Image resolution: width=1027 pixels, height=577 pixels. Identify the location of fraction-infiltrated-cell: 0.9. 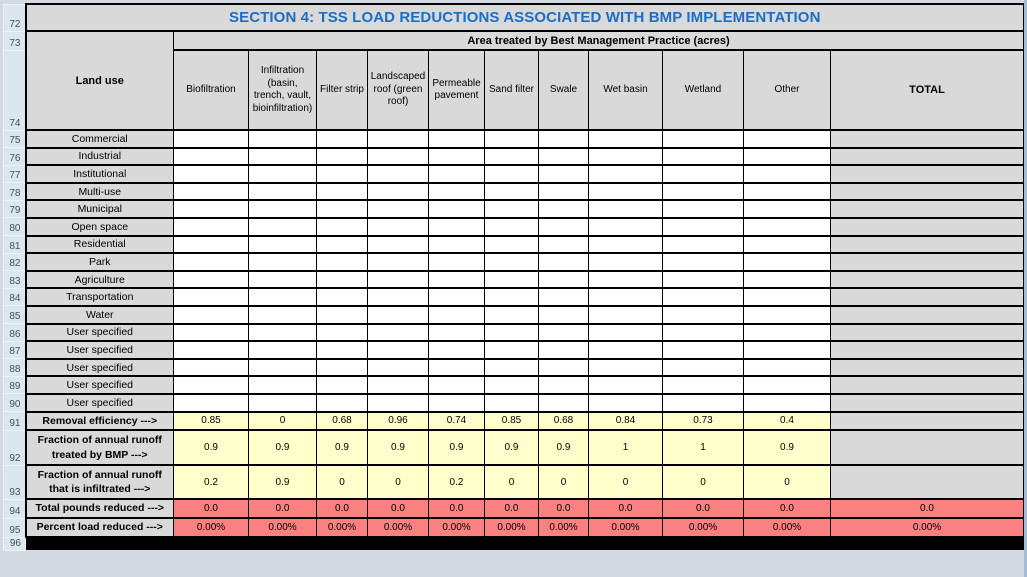
(282, 482).